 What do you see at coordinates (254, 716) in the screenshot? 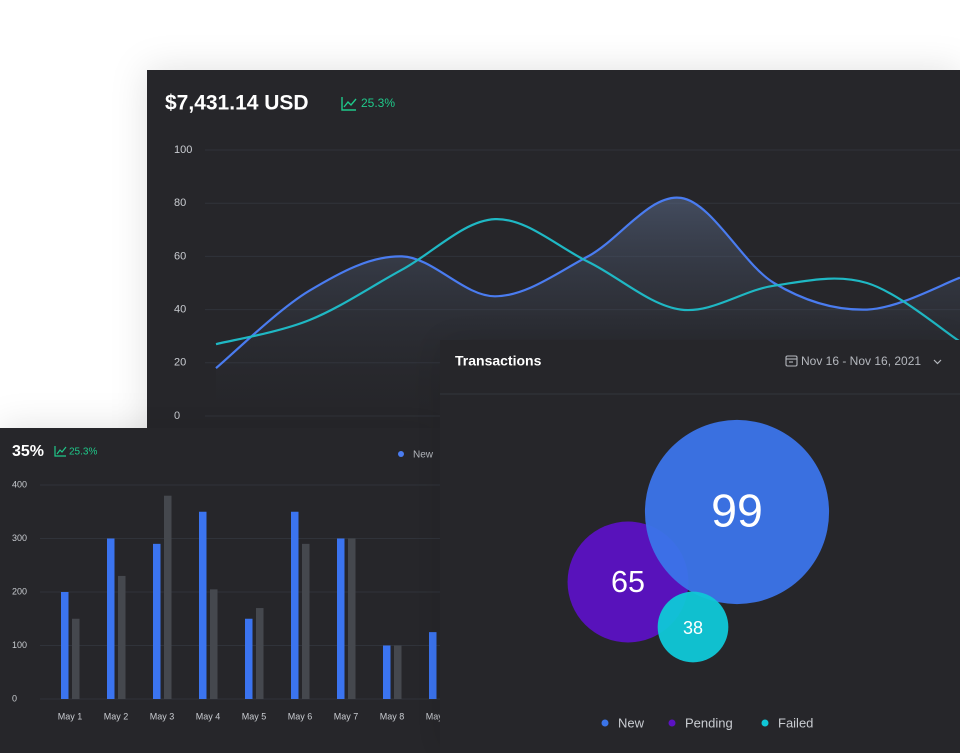
I see `x-tick-label: May 5` at bounding box center [254, 716].